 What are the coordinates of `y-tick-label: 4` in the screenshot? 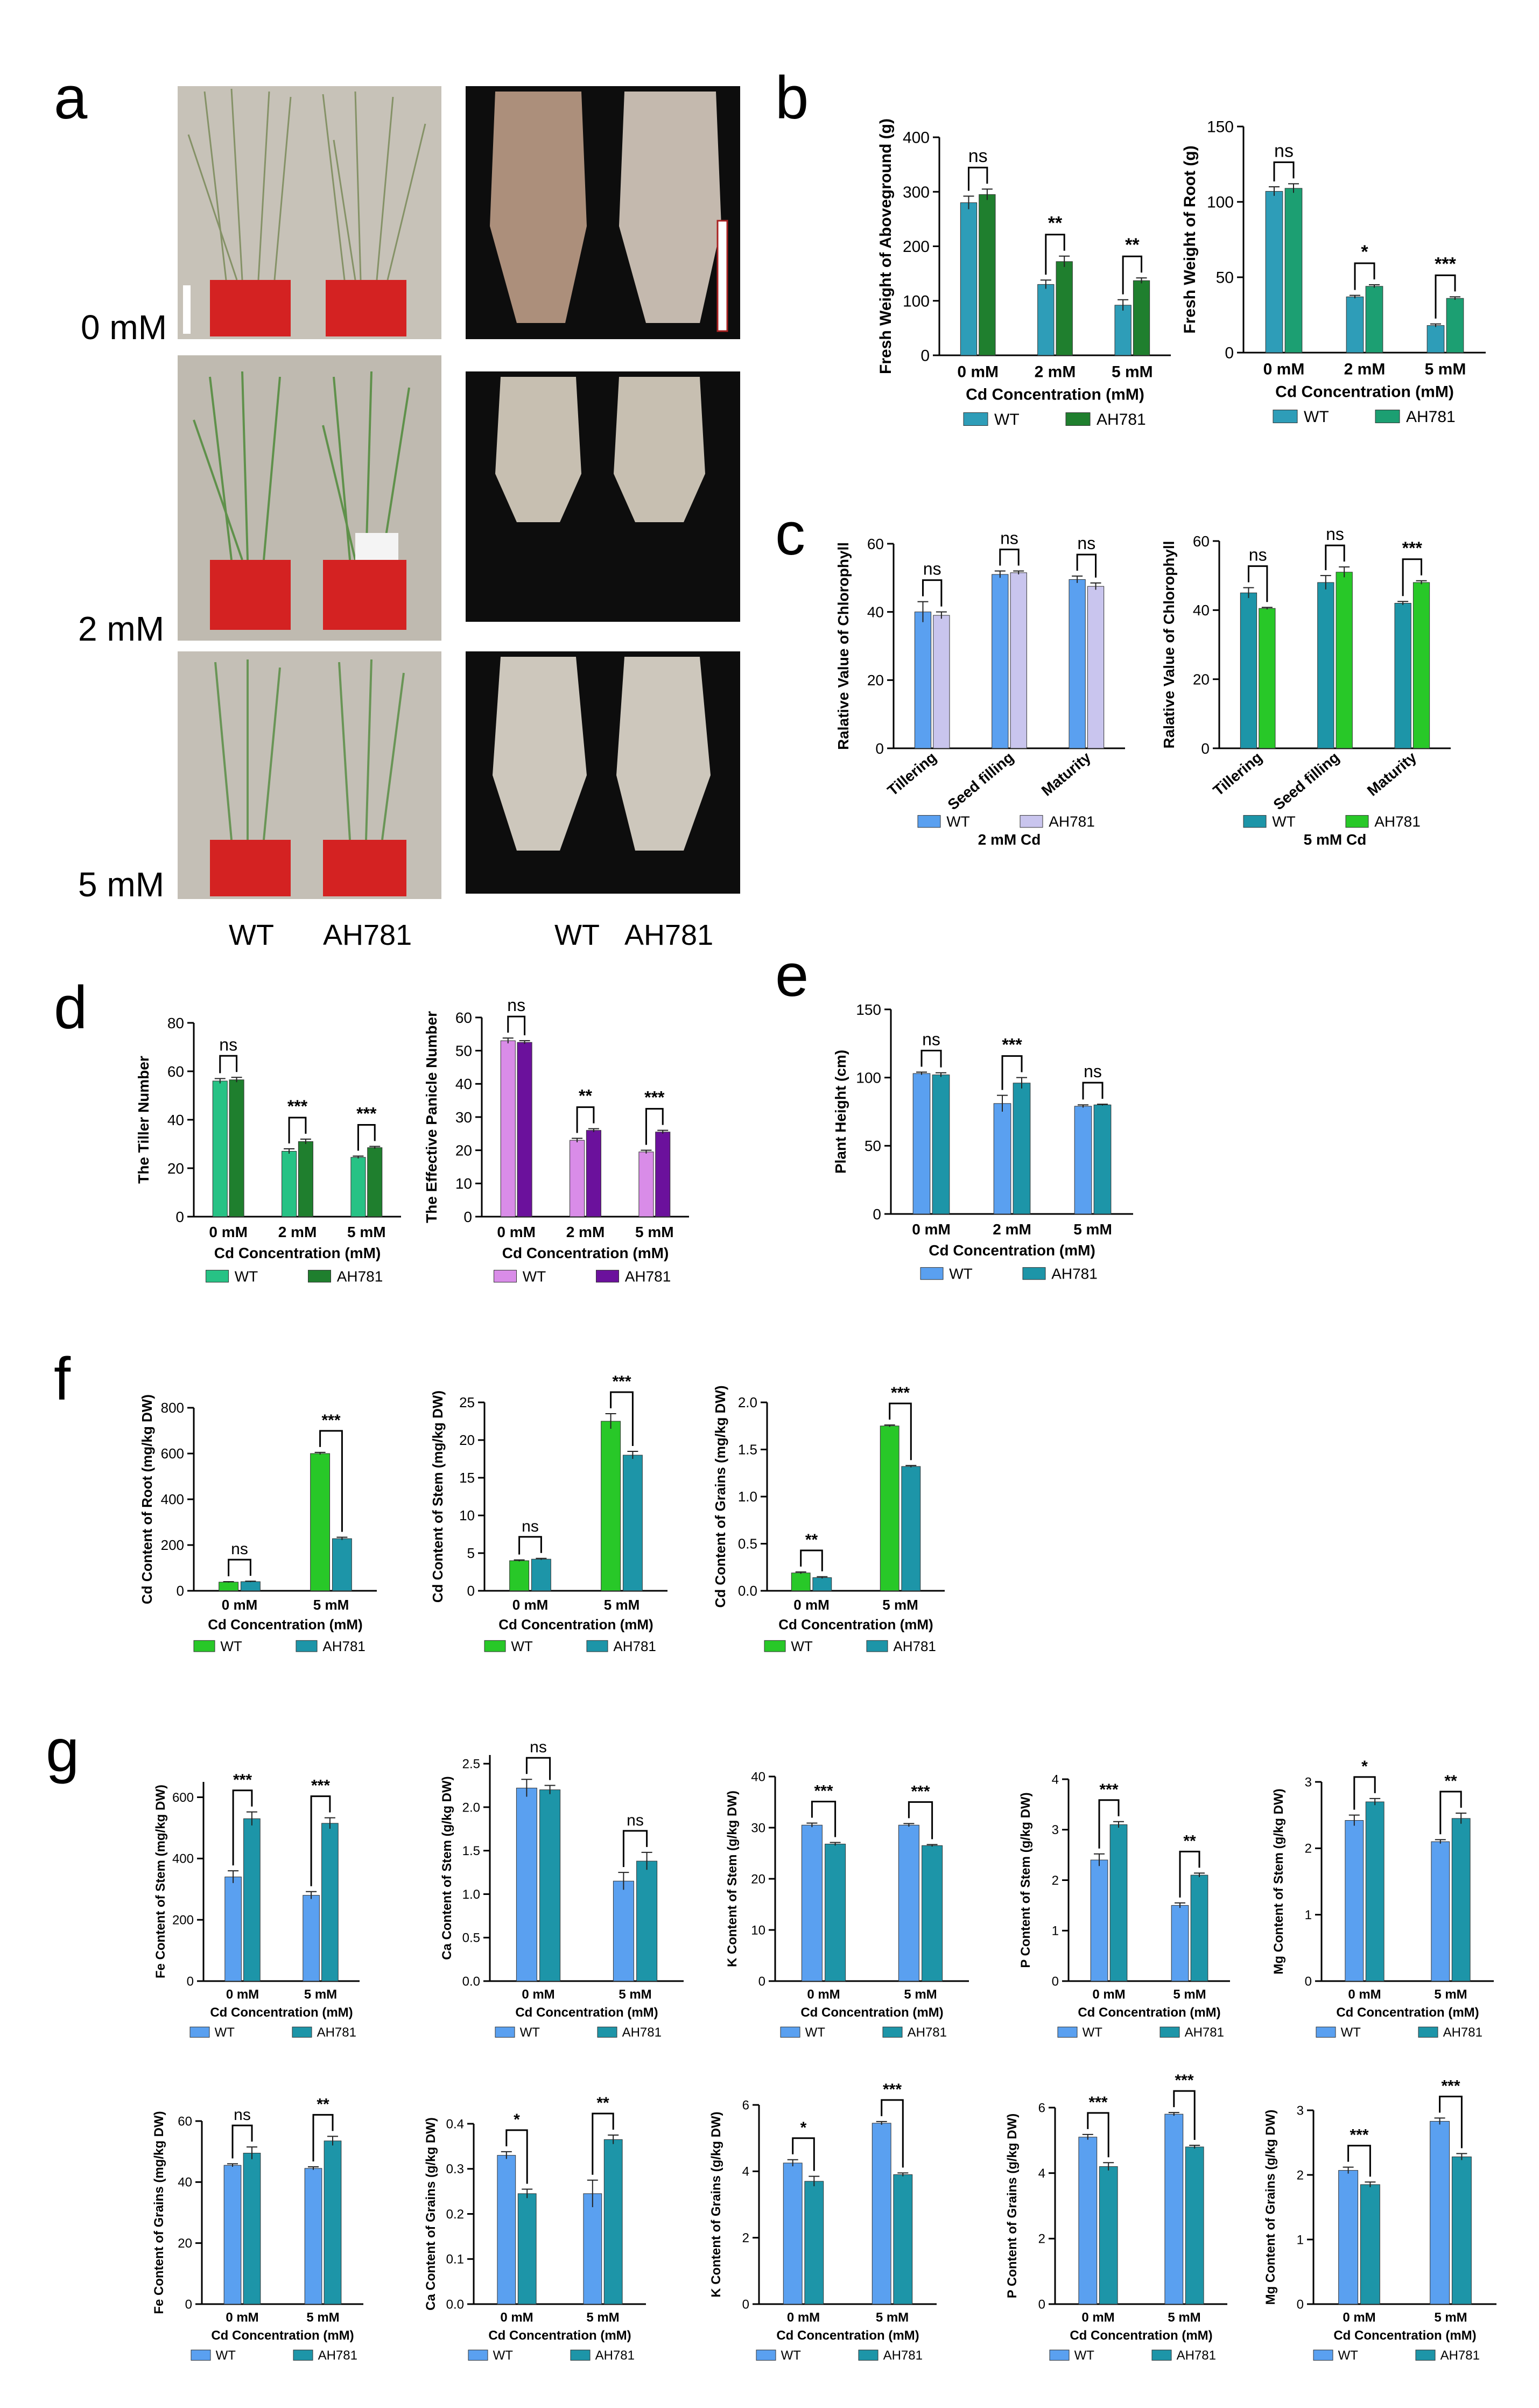 It's located at (745, 2172).